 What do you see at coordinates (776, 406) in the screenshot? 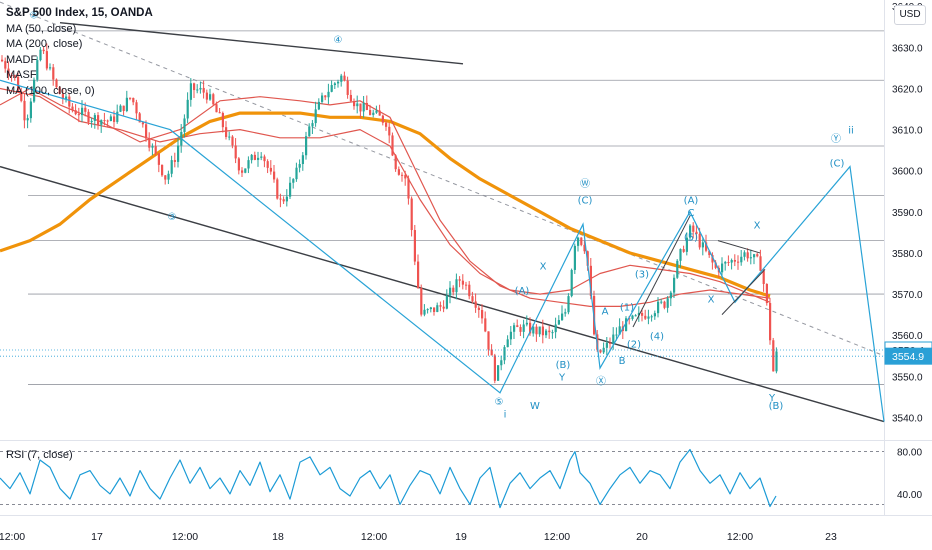
I see `wave-label: (B)` at bounding box center [776, 406].